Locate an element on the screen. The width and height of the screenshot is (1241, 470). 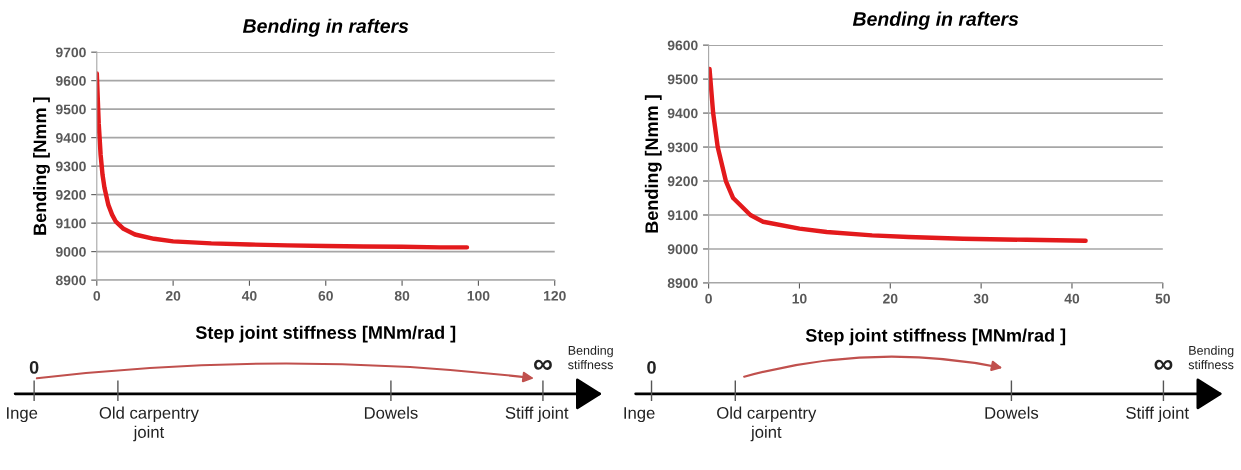
x-tick-label: 100 is located at coordinates (478, 295).